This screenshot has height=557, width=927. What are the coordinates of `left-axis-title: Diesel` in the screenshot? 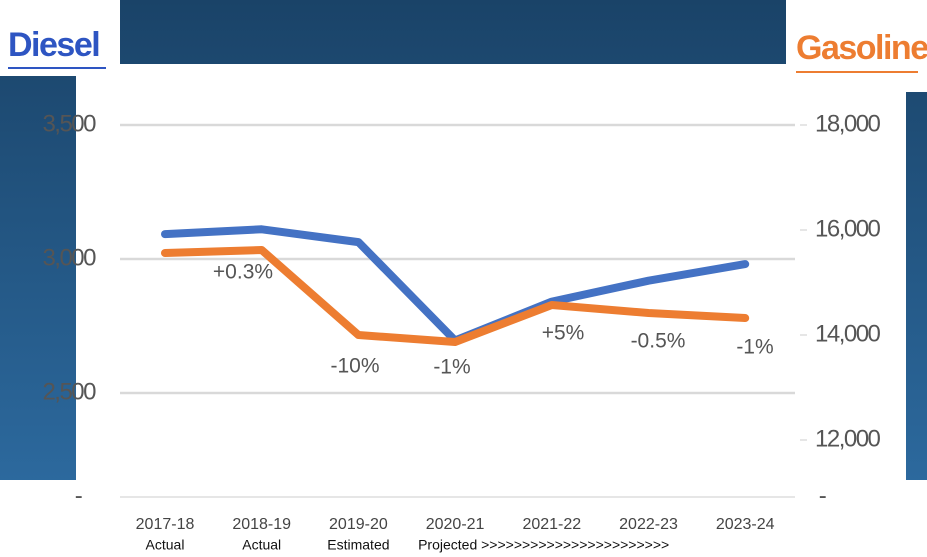 It's located at (53, 45).